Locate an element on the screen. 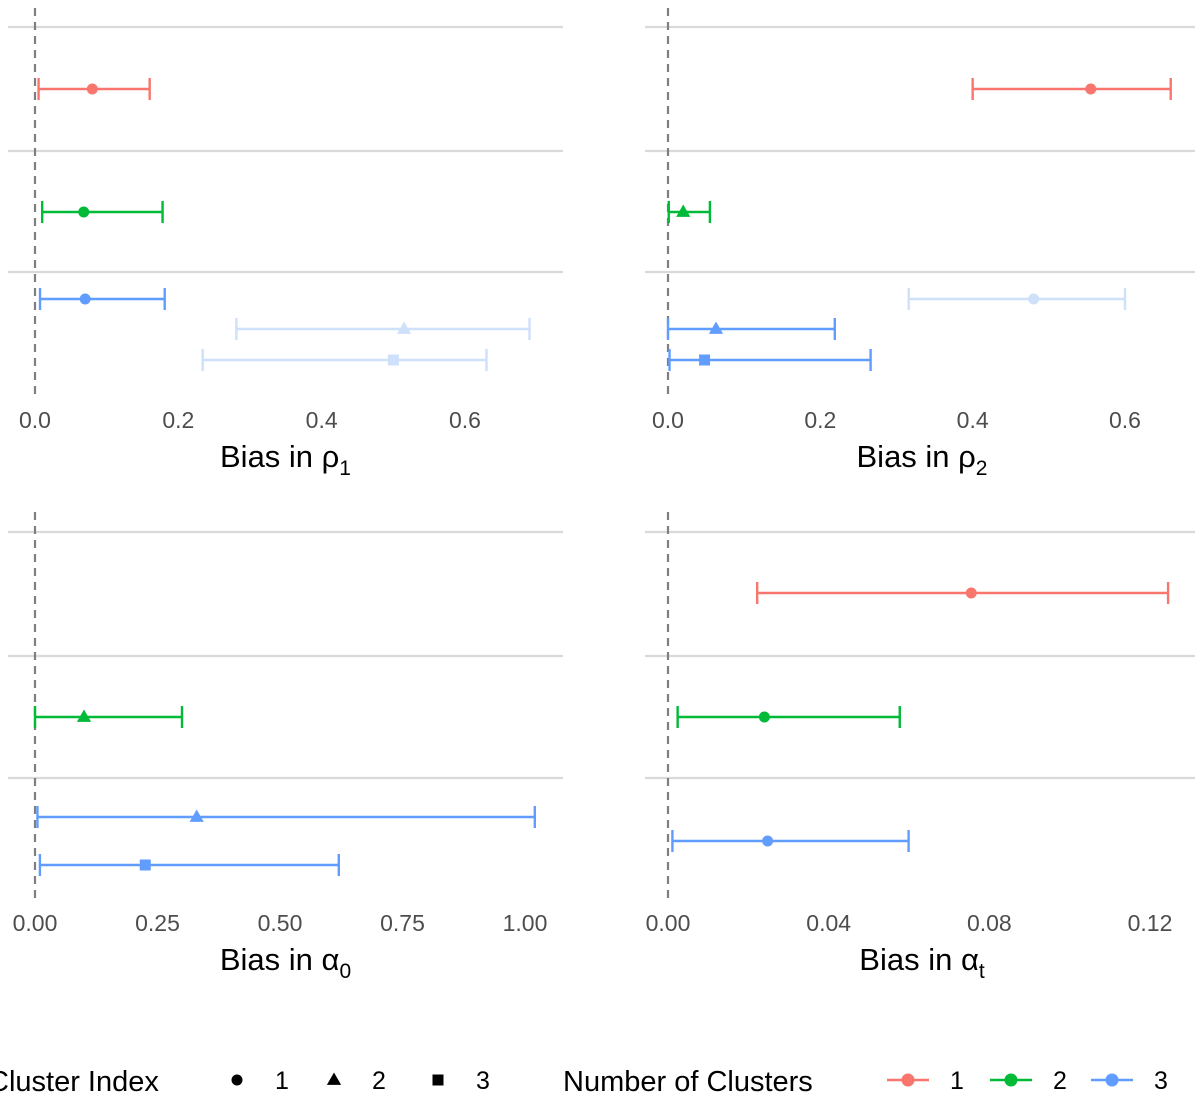  legend: Cluster Index 1 2 3 Number of Clusters 1 2 3 is located at coordinates (584, 1082).